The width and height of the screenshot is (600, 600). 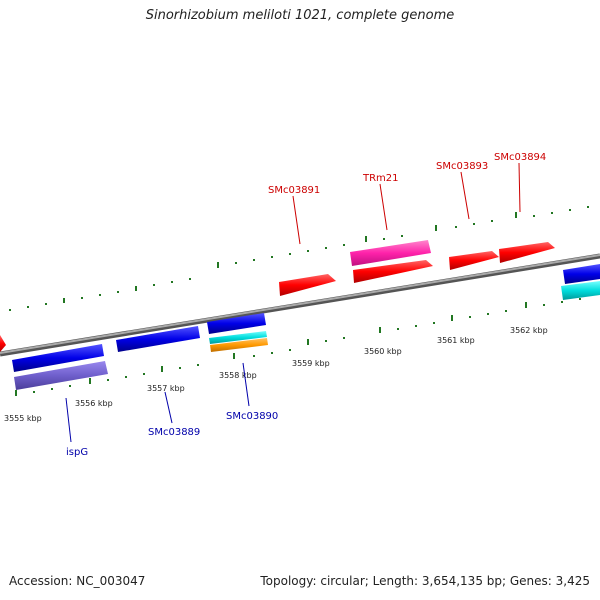 I want to click on top-gene-labels: SMc03891 TRm21 SMc03893 SMc03894, so click(x=407, y=198).